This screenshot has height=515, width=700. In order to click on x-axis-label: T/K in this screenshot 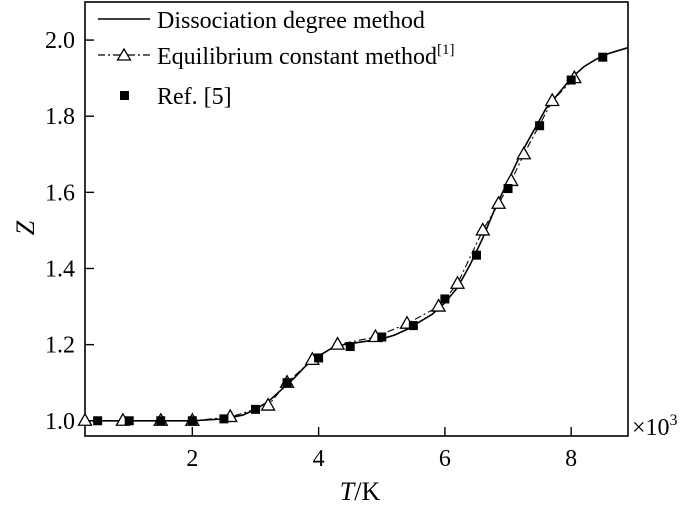, I will do `click(360, 491)`.